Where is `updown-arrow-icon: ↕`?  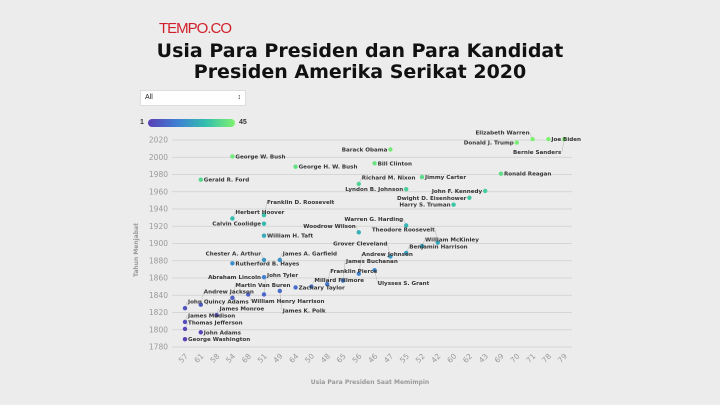
updown-arrow-icon: ↕ is located at coordinates (239, 97).